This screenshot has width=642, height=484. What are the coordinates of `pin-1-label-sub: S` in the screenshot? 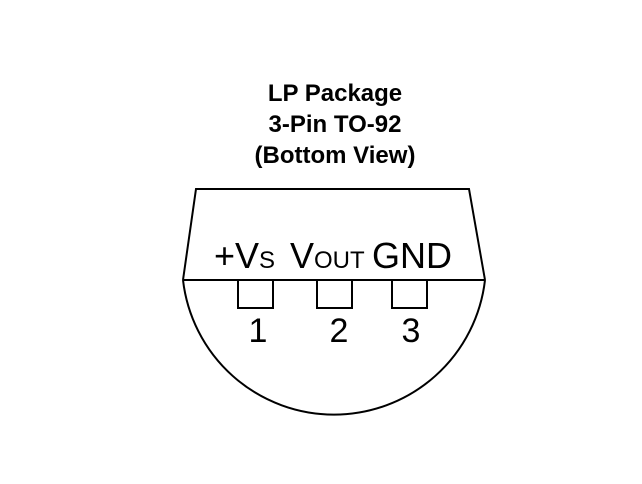 It's located at (267, 260).